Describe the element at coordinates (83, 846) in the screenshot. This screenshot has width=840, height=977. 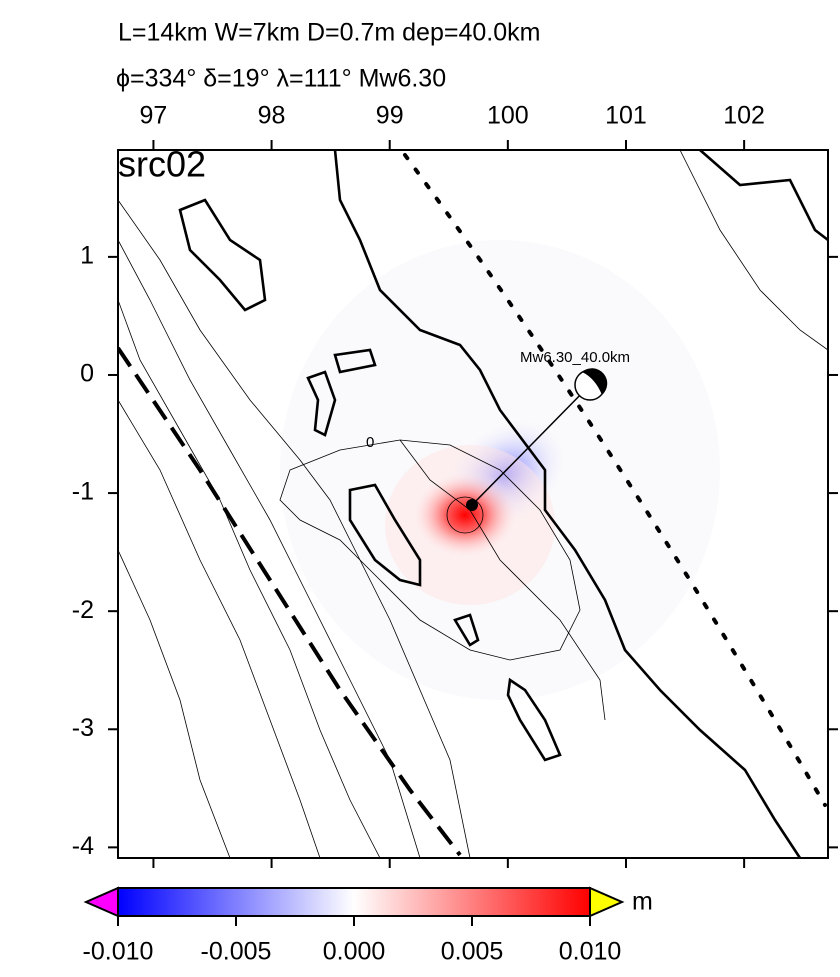
I see `y-tick-label: -4` at that location.